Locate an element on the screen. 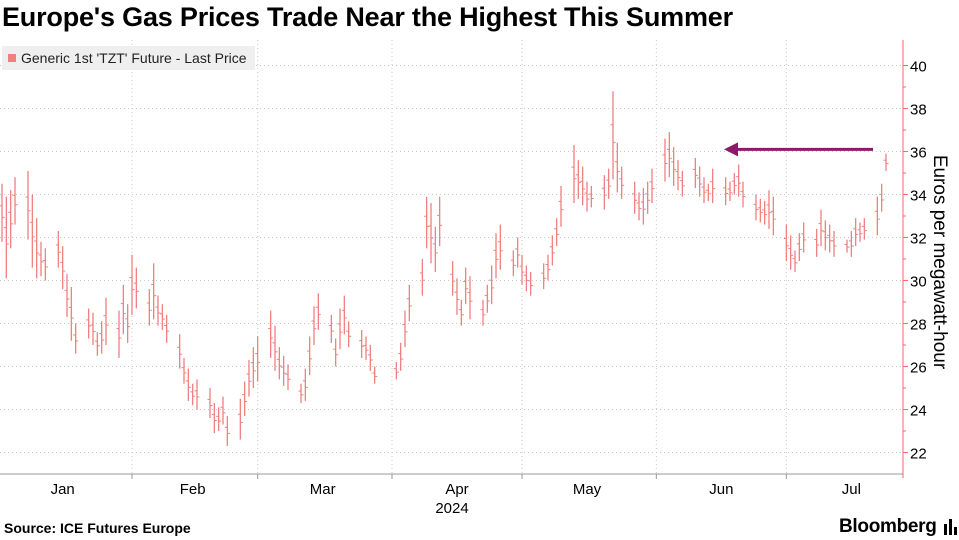 The image size is (959, 540). x-tick-label: May is located at coordinates (587, 489).